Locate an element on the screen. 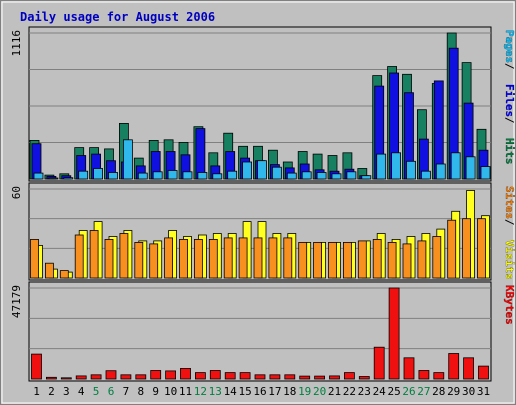 The width and height of the screenshot is (516, 405). legend-entry: Hits is located at coordinates (509, 151).